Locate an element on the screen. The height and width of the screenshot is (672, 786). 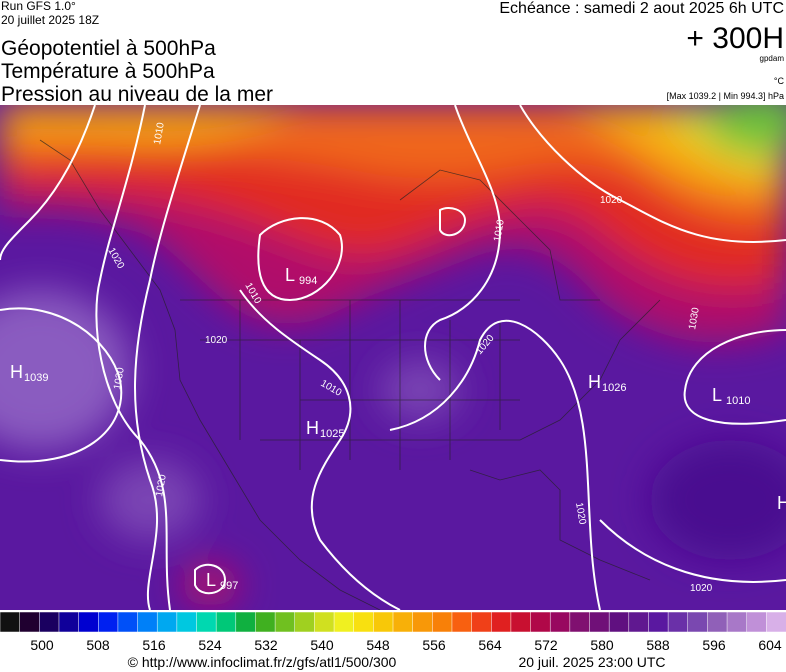
colorbar-label: 540 is located at coordinates (322, 645).